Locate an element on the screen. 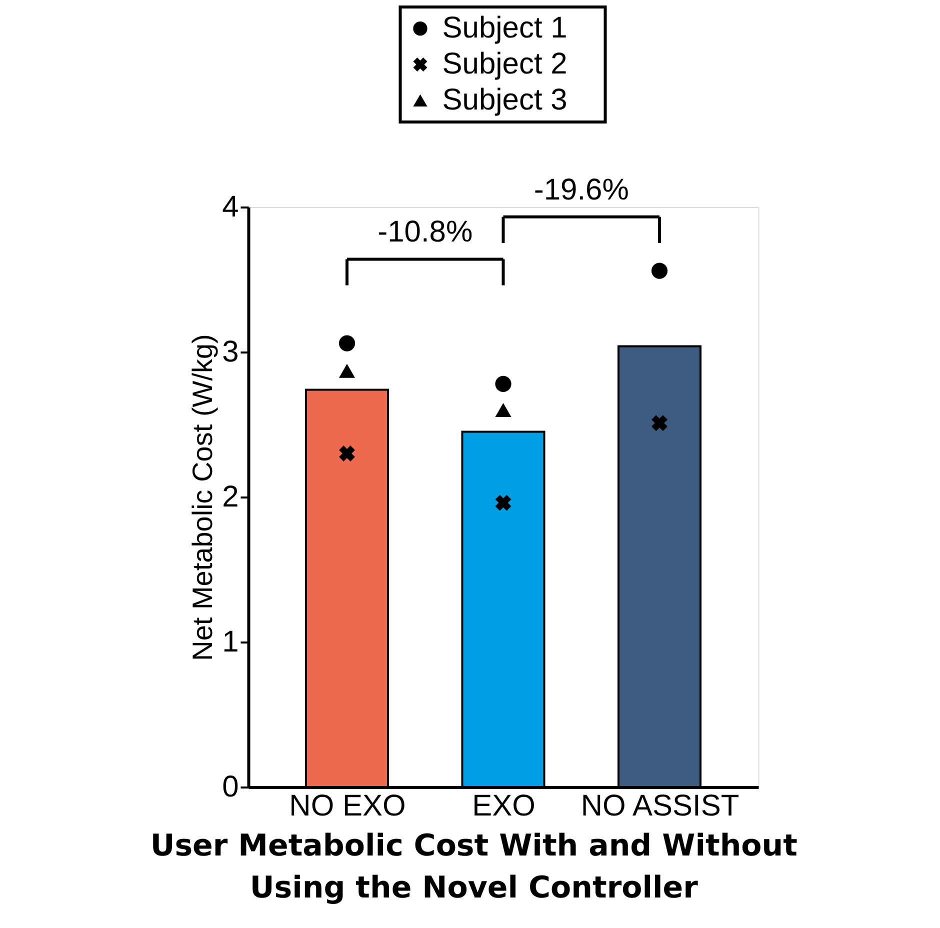 The height and width of the screenshot is (928, 940). y-tick-label: 2 is located at coordinates (230, 497).